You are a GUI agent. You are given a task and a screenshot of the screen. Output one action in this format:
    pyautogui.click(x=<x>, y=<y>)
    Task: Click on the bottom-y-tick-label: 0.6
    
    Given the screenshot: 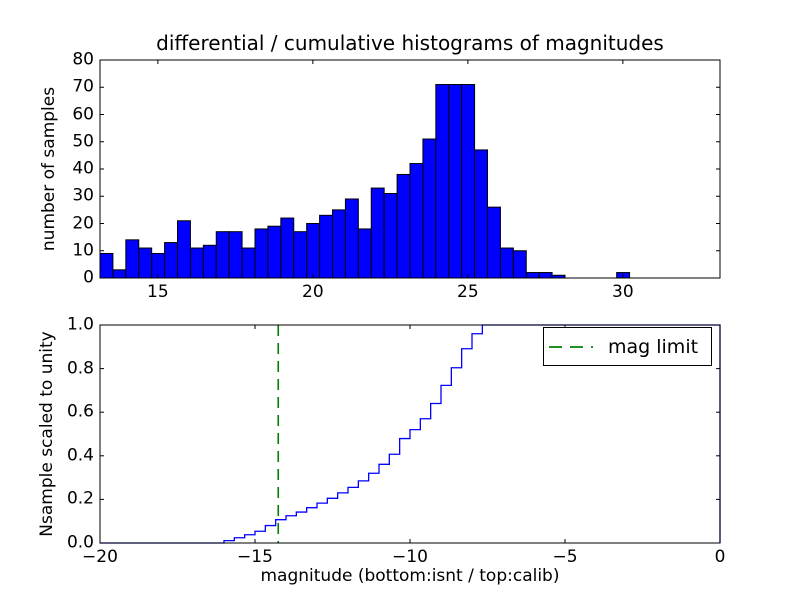 What is the action you would take?
    pyautogui.click(x=80, y=411)
    